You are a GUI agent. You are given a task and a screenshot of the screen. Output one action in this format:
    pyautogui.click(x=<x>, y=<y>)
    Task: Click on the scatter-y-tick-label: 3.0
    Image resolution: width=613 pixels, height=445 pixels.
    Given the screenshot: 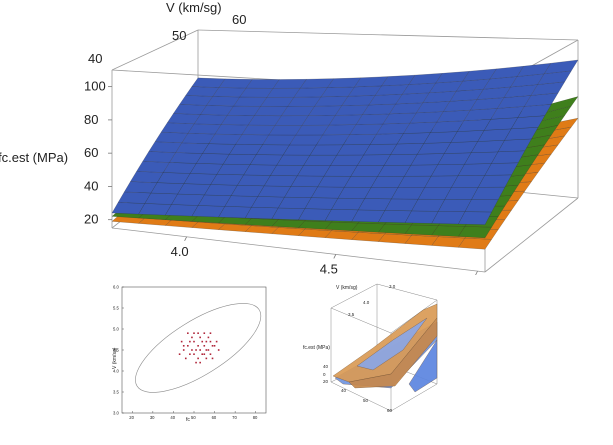 What is the action you would take?
    pyautogui.click(x=116, y=413)
    